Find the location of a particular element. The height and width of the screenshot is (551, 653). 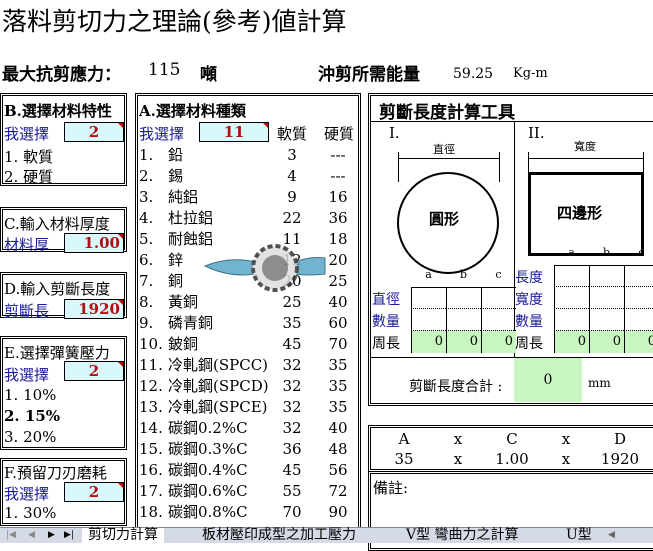

formula-header: D is located at coordinates (620, 439).